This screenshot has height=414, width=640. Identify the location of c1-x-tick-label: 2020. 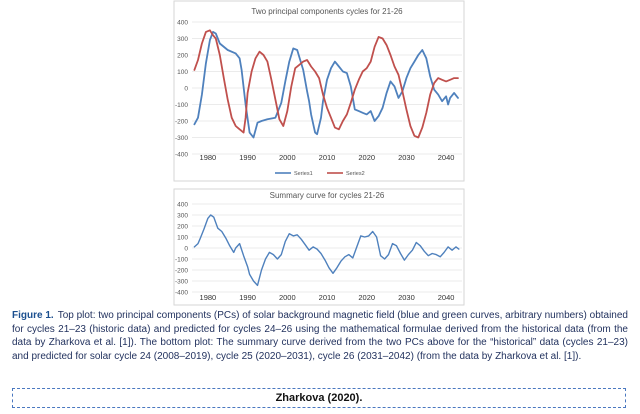
(366, 157).